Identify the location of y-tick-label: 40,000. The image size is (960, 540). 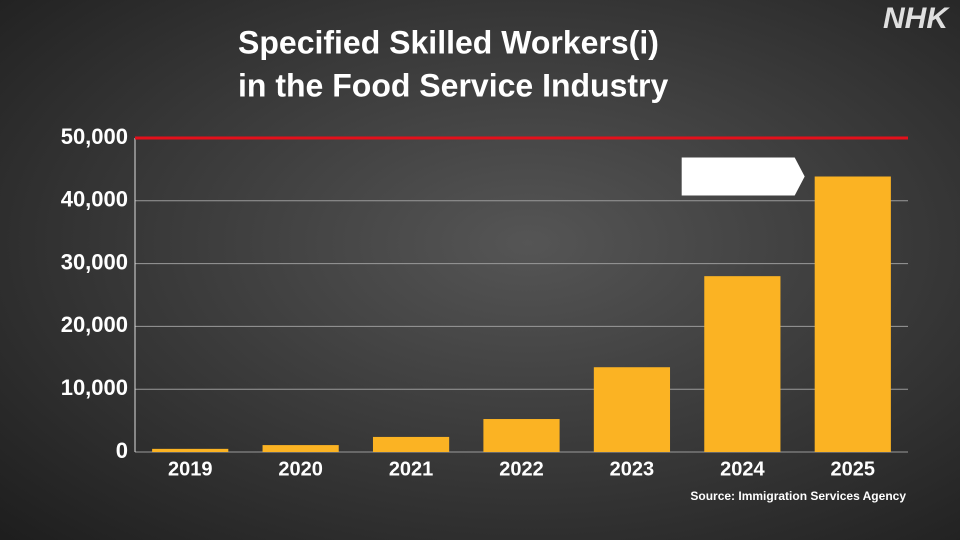
(94, 199).